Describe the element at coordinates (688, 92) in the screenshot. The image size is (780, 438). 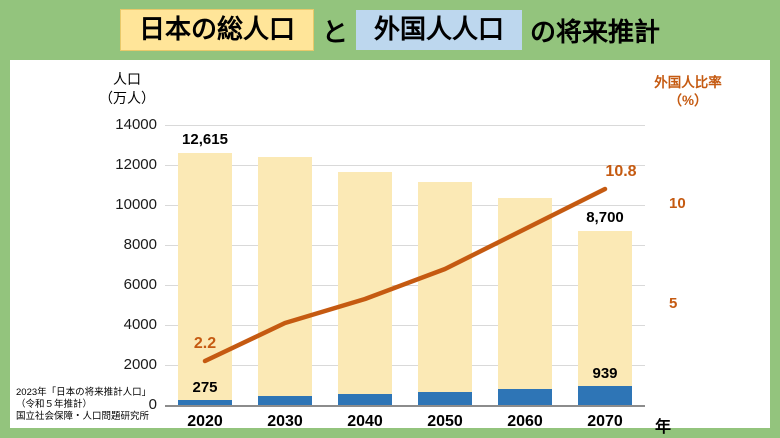
I see `right-axis-title: 外国人比率 （%）` at that location.